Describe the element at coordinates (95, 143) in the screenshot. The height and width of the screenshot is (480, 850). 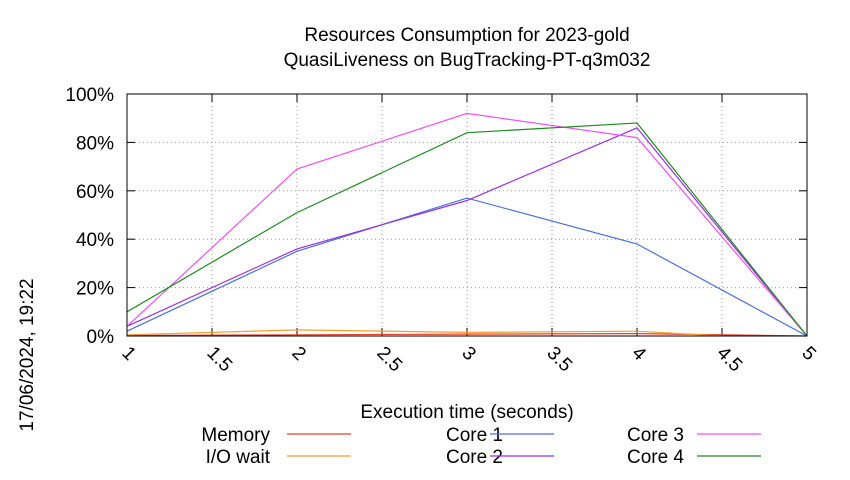
I see `y-tick-label: 80%` at that location.